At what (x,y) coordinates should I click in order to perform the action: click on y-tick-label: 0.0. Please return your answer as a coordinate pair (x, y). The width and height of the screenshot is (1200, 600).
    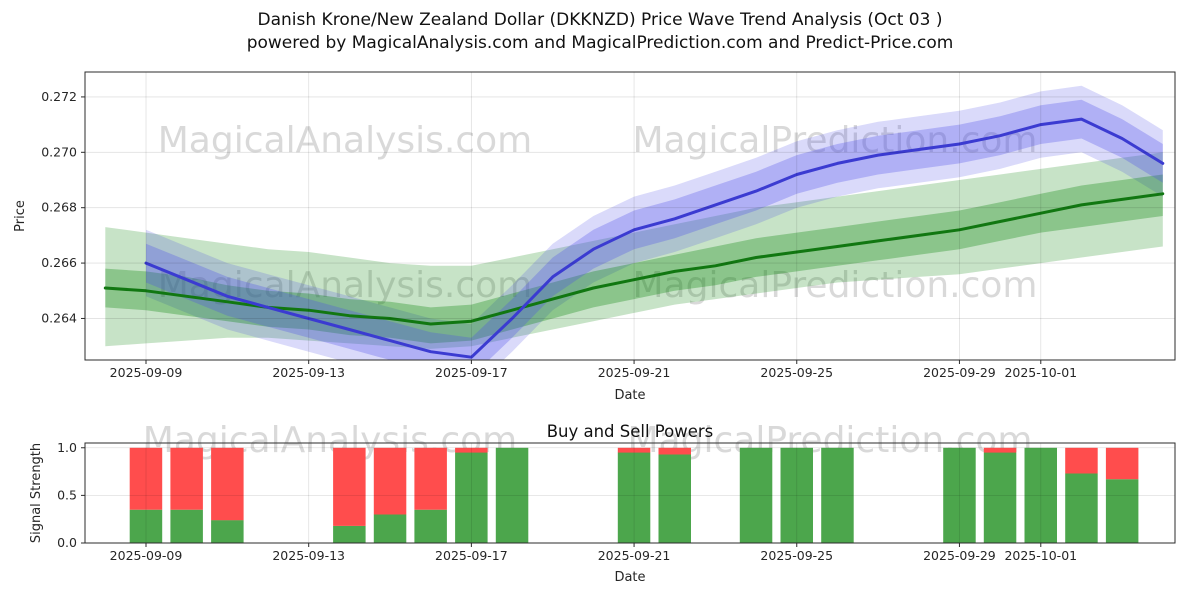
    Looking at the image, I should click on (67, 542).